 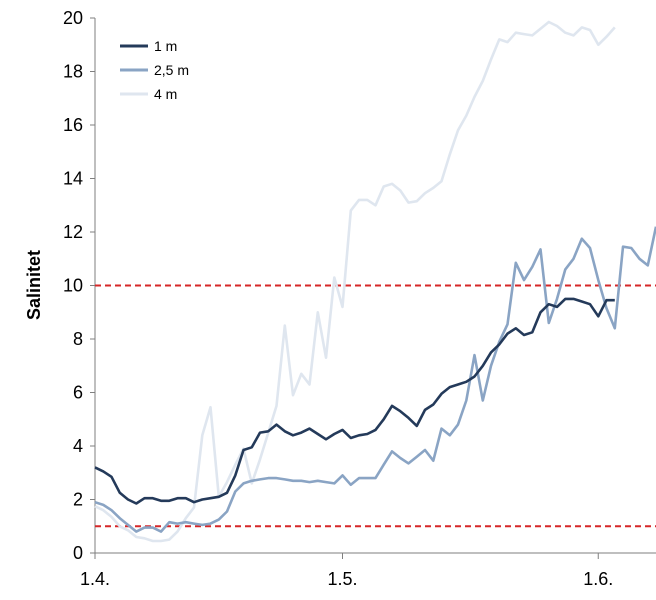 I want to click on y-tick-label: 4, so click(x=78, y=446).